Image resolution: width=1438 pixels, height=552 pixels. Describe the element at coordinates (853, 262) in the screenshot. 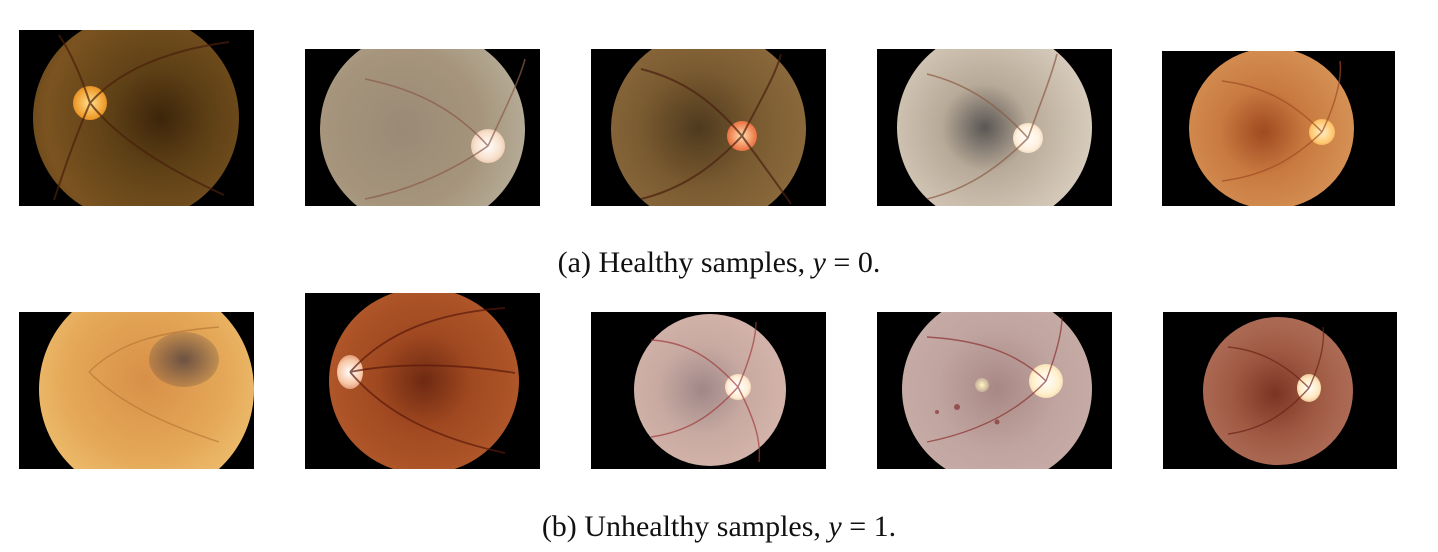

I see `caption-math-rest: = 0.` at that location.